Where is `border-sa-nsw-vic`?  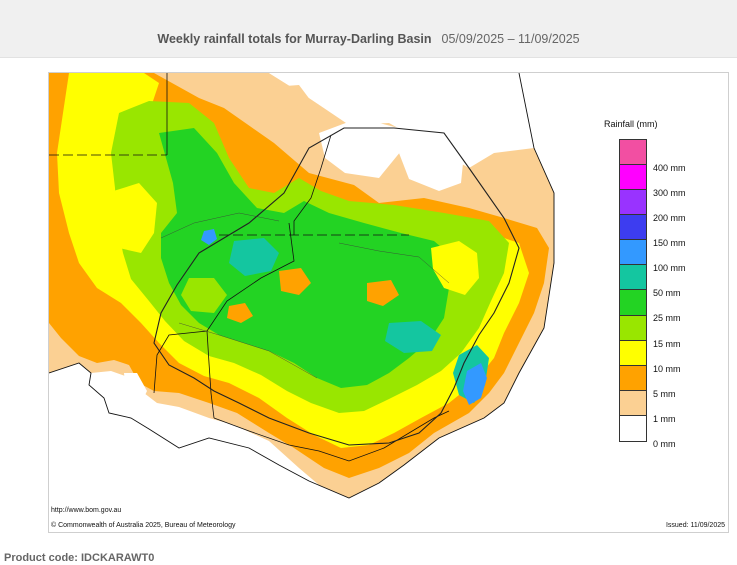
border-sa-nsw-vic is located at coordinates (224, 308).